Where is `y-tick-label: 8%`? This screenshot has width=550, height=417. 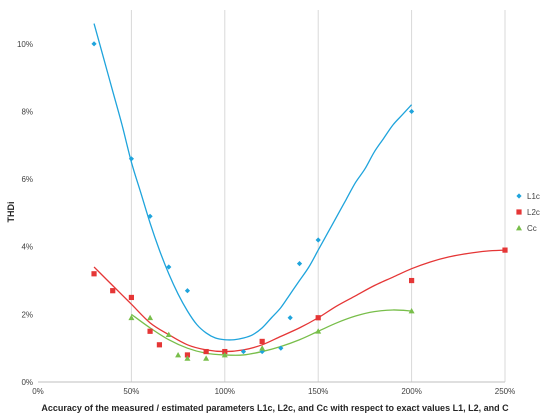
y-tick-label: 8% is located at coordinates (27, 111).